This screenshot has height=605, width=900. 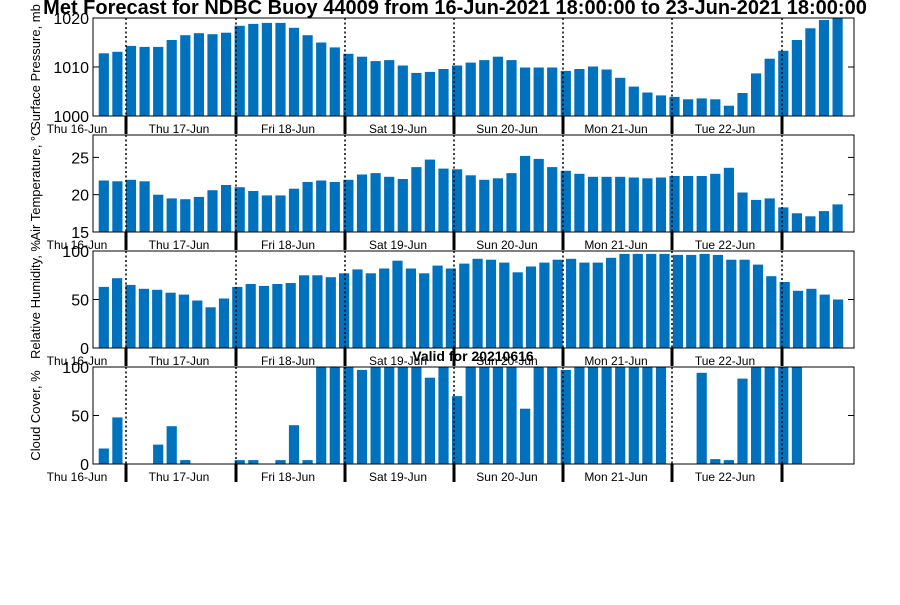 I want to click on y-tick-label: 0, so click(x=84, y=465).